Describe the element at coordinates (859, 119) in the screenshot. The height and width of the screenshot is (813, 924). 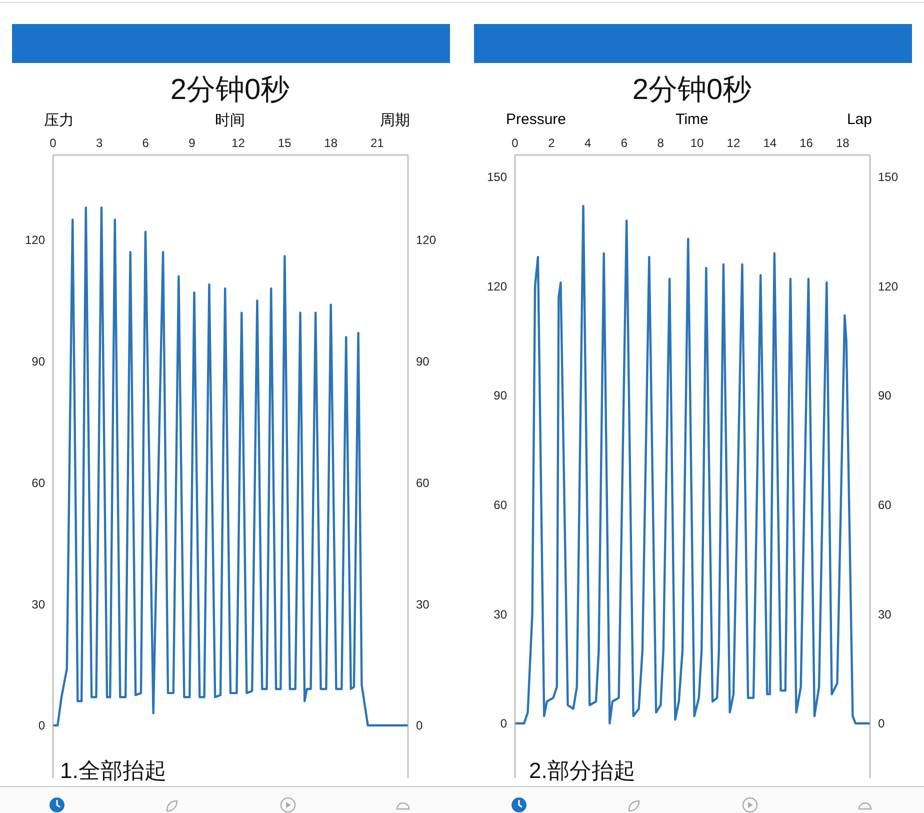
I see `y2-axis-title: Lap` at that location.